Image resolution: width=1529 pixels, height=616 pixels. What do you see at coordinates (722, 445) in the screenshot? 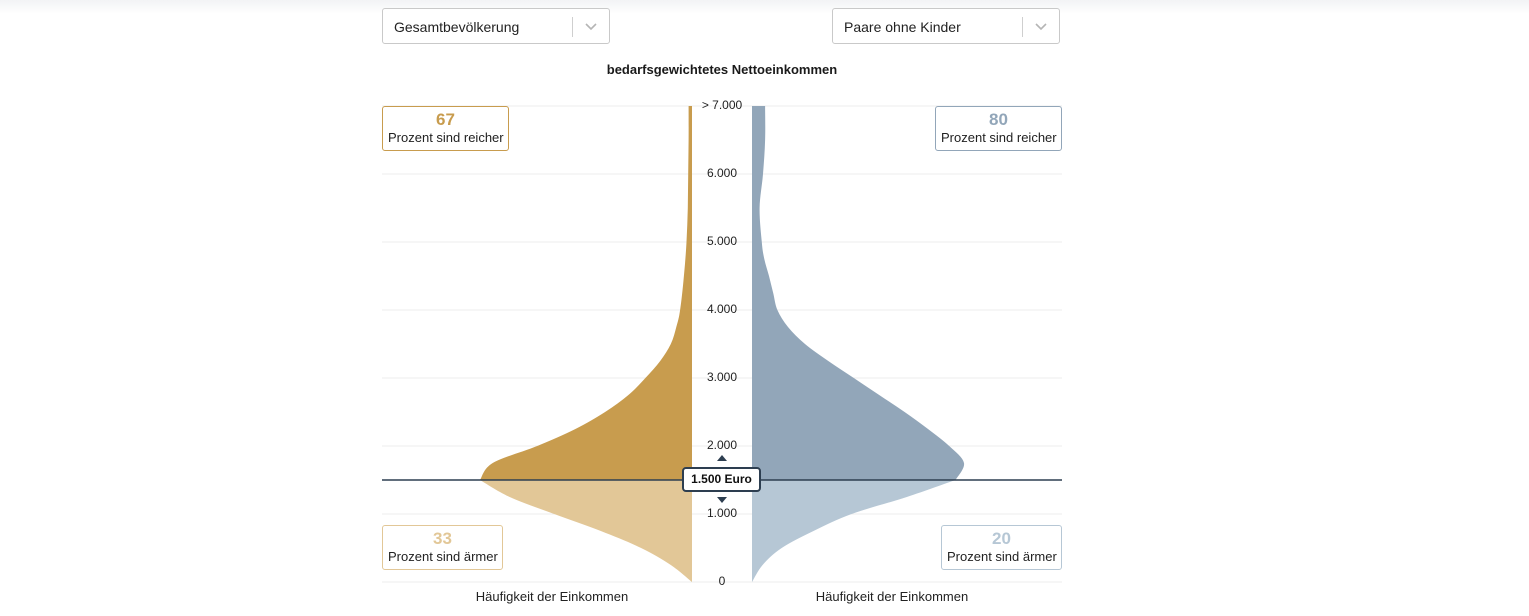
I see `y-tick-label: 2.000` at bounding box center [722, 445].